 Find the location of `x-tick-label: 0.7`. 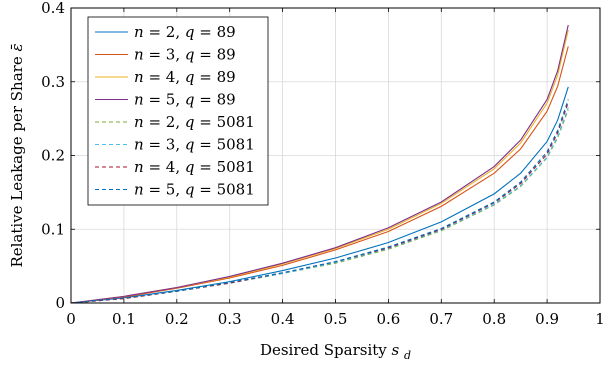

x-tick-label: 0.7 is located at coordinates (441, 319).